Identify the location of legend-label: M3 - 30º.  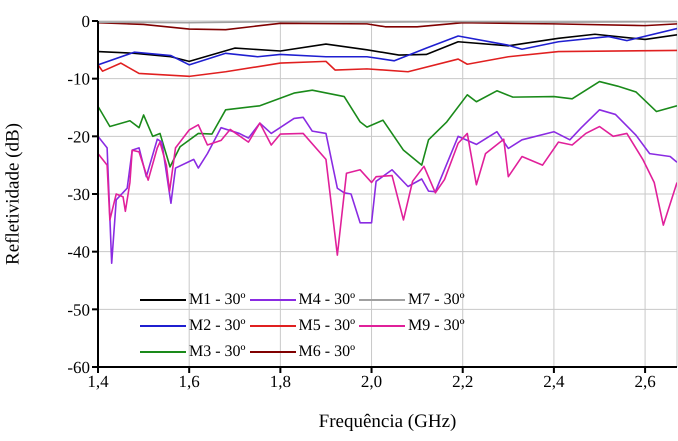
(217, 352).